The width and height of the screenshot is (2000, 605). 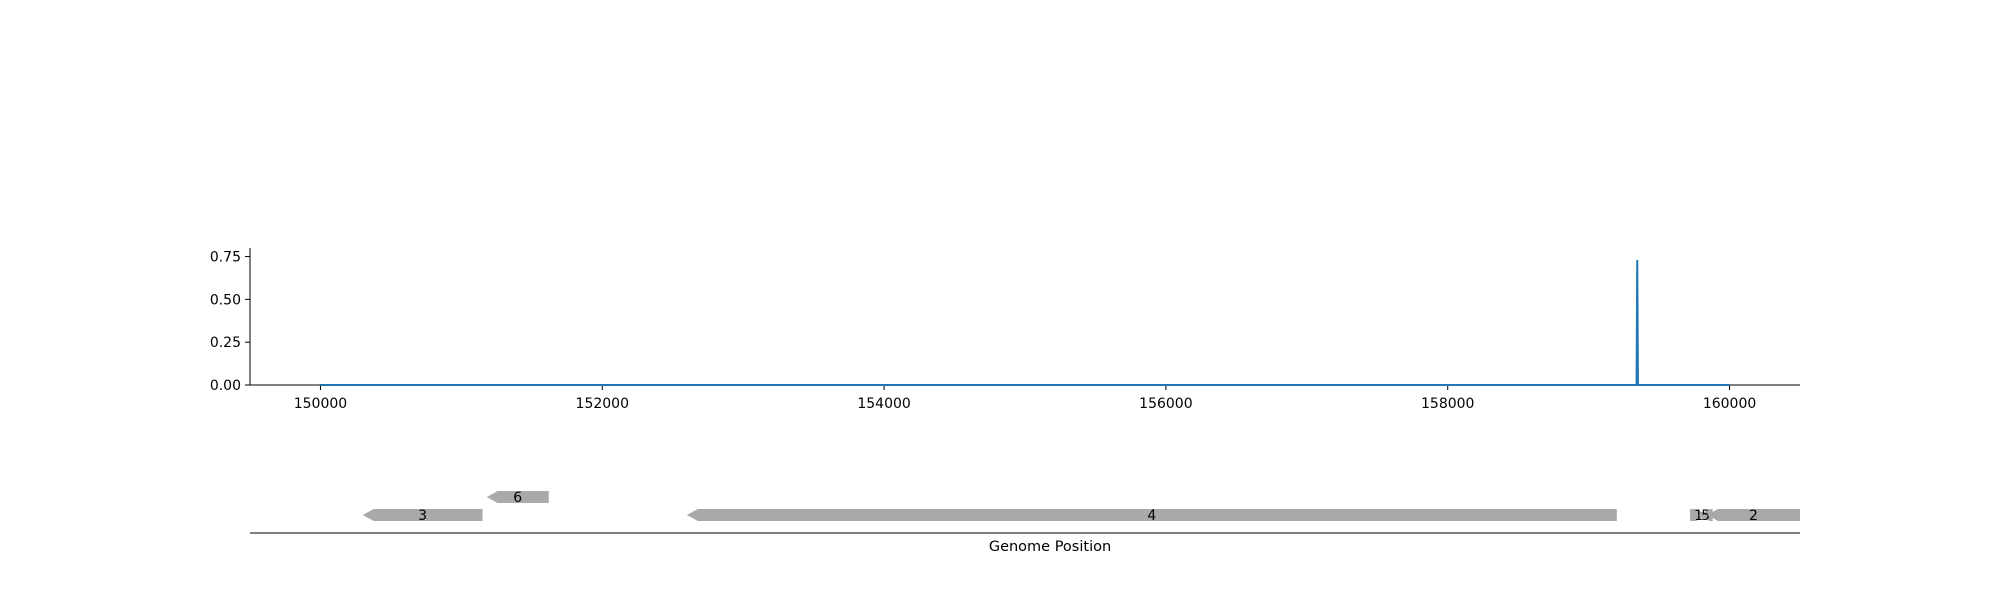 What do you see at coordinates (1447, 404) in the screenshot?
I see `x-tick-label: 158000` at bounding box center [1447, 404].